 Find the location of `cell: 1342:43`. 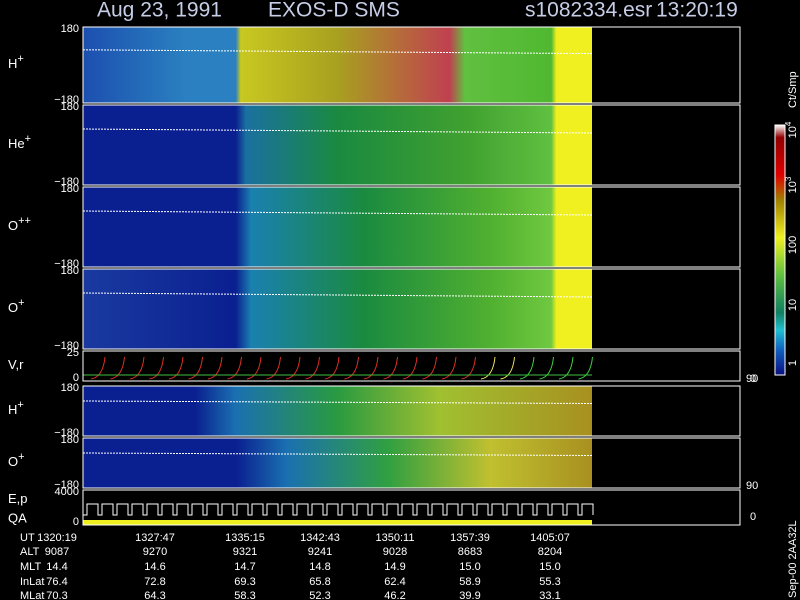

cell: 1342:43 is located at coordinates (320, 538).